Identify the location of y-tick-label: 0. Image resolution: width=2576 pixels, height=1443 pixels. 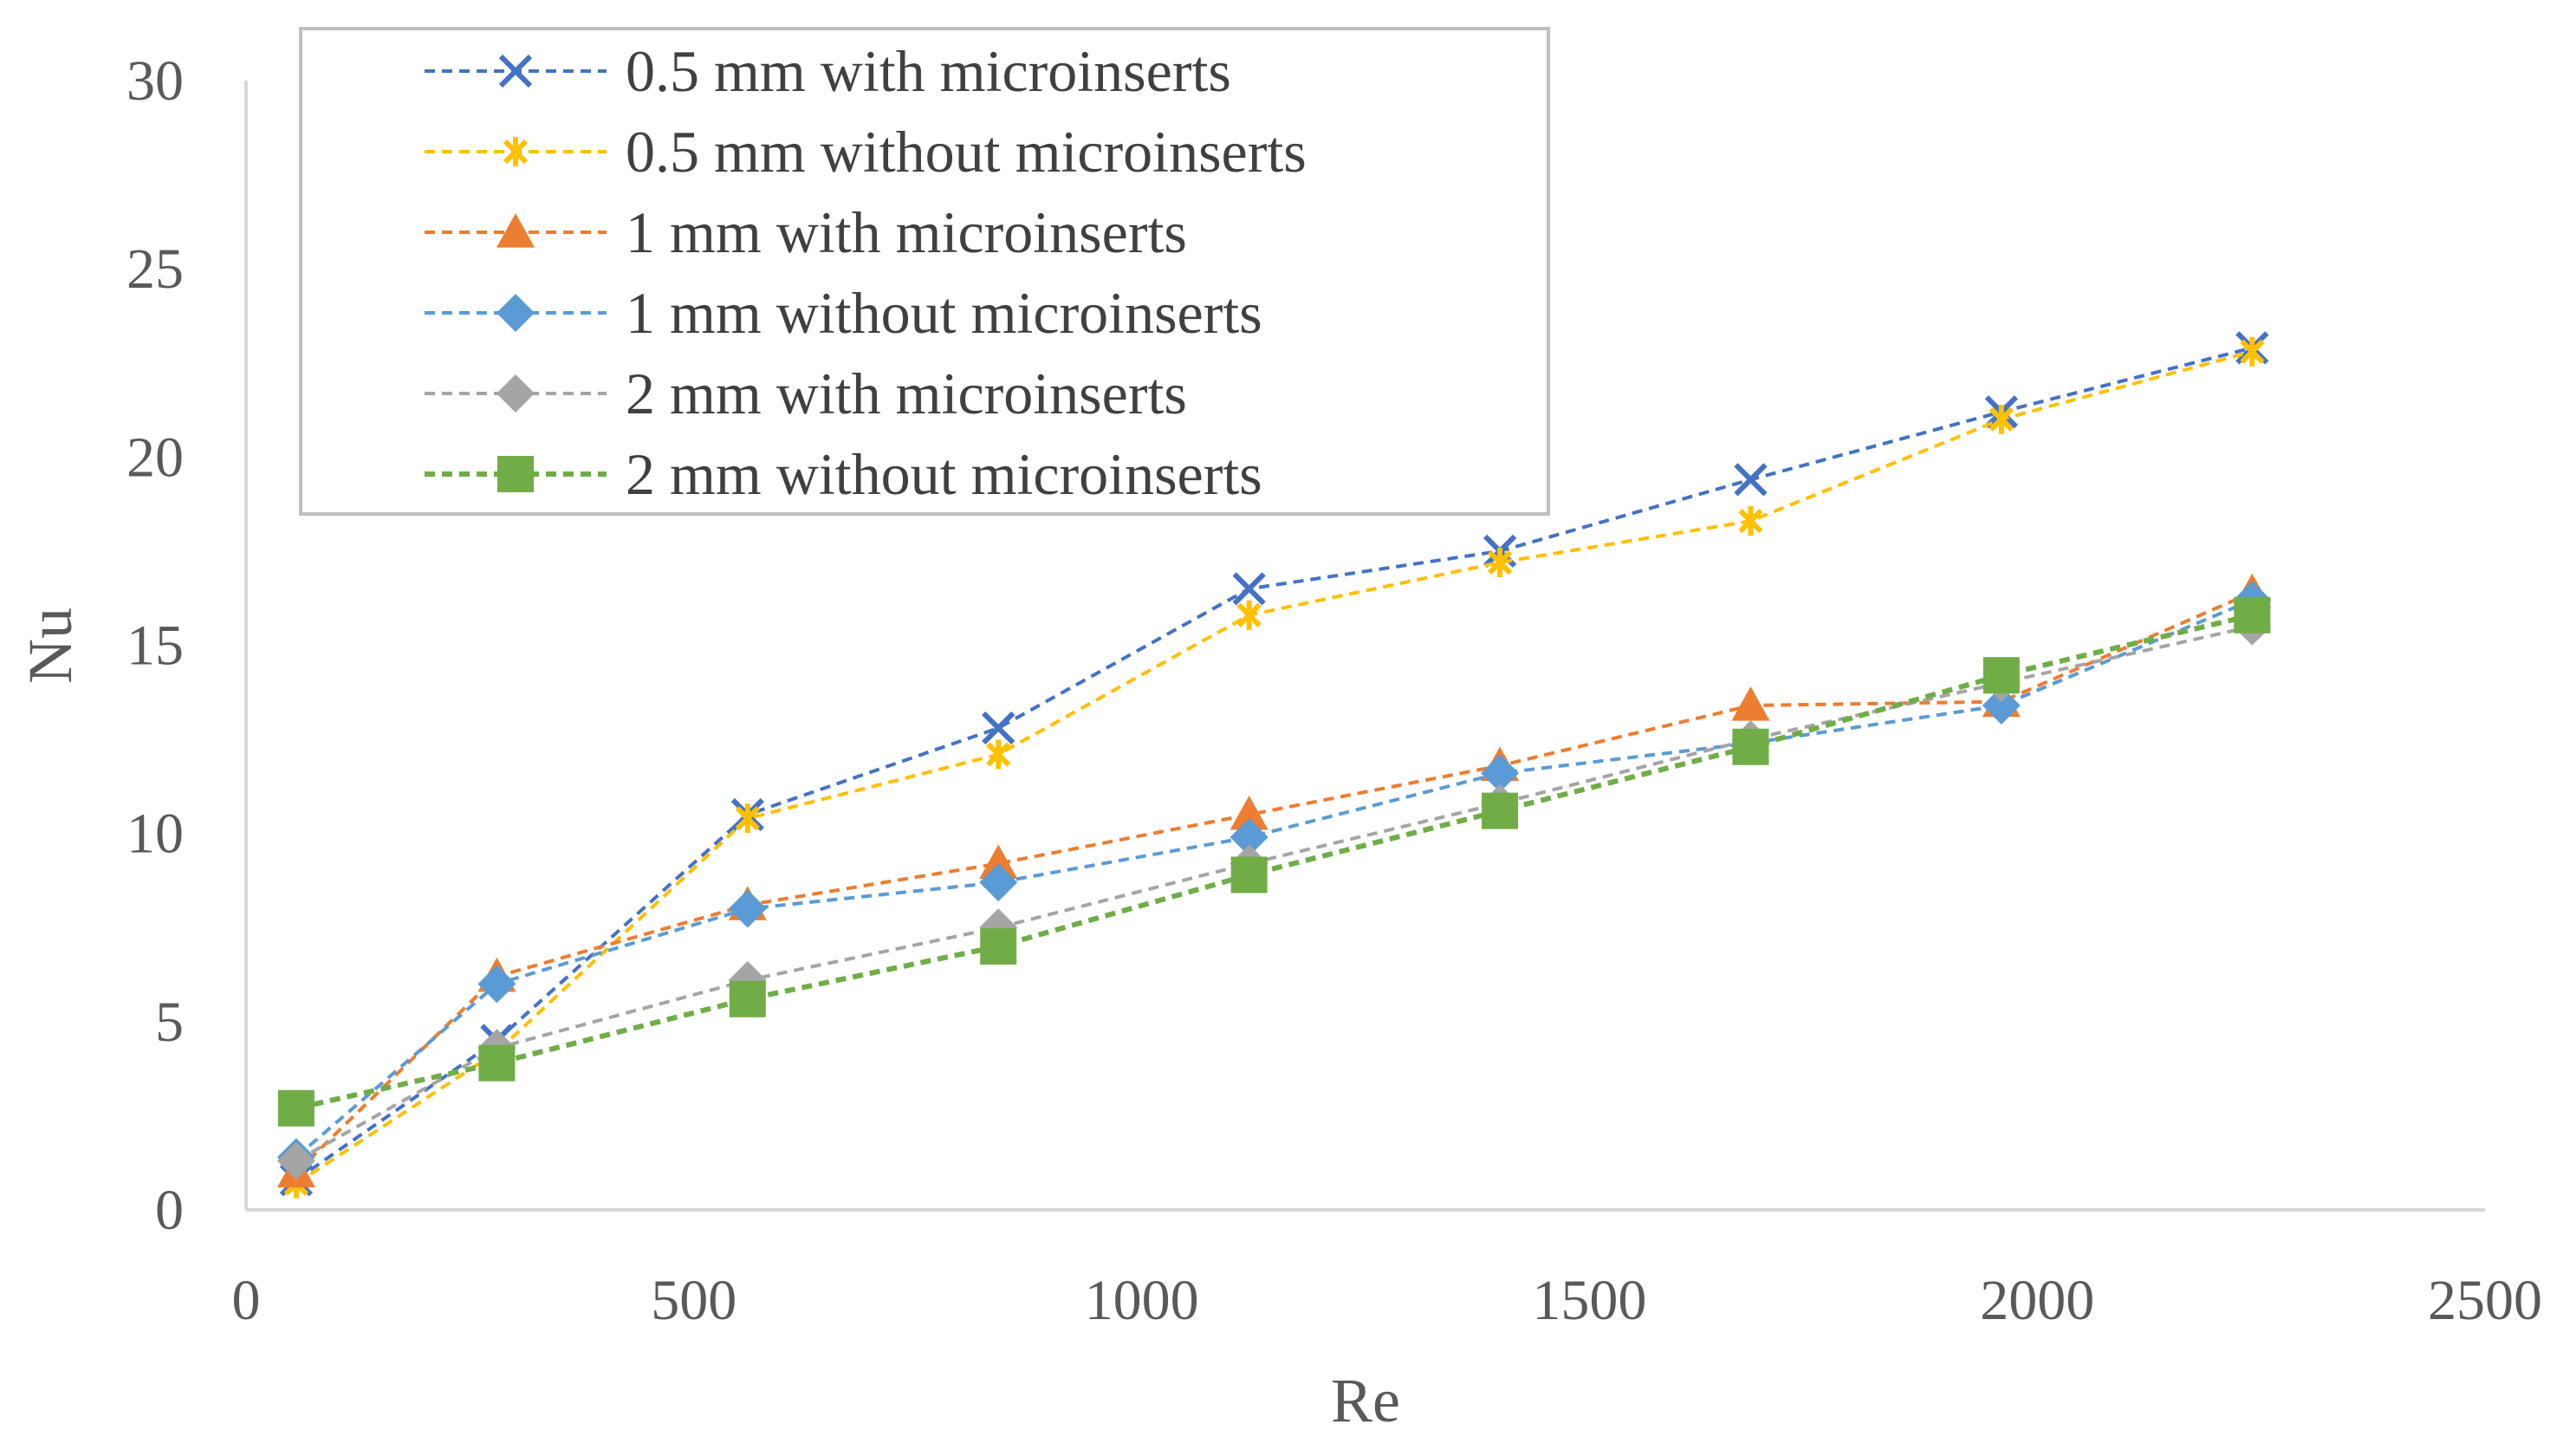
(169, 1210).